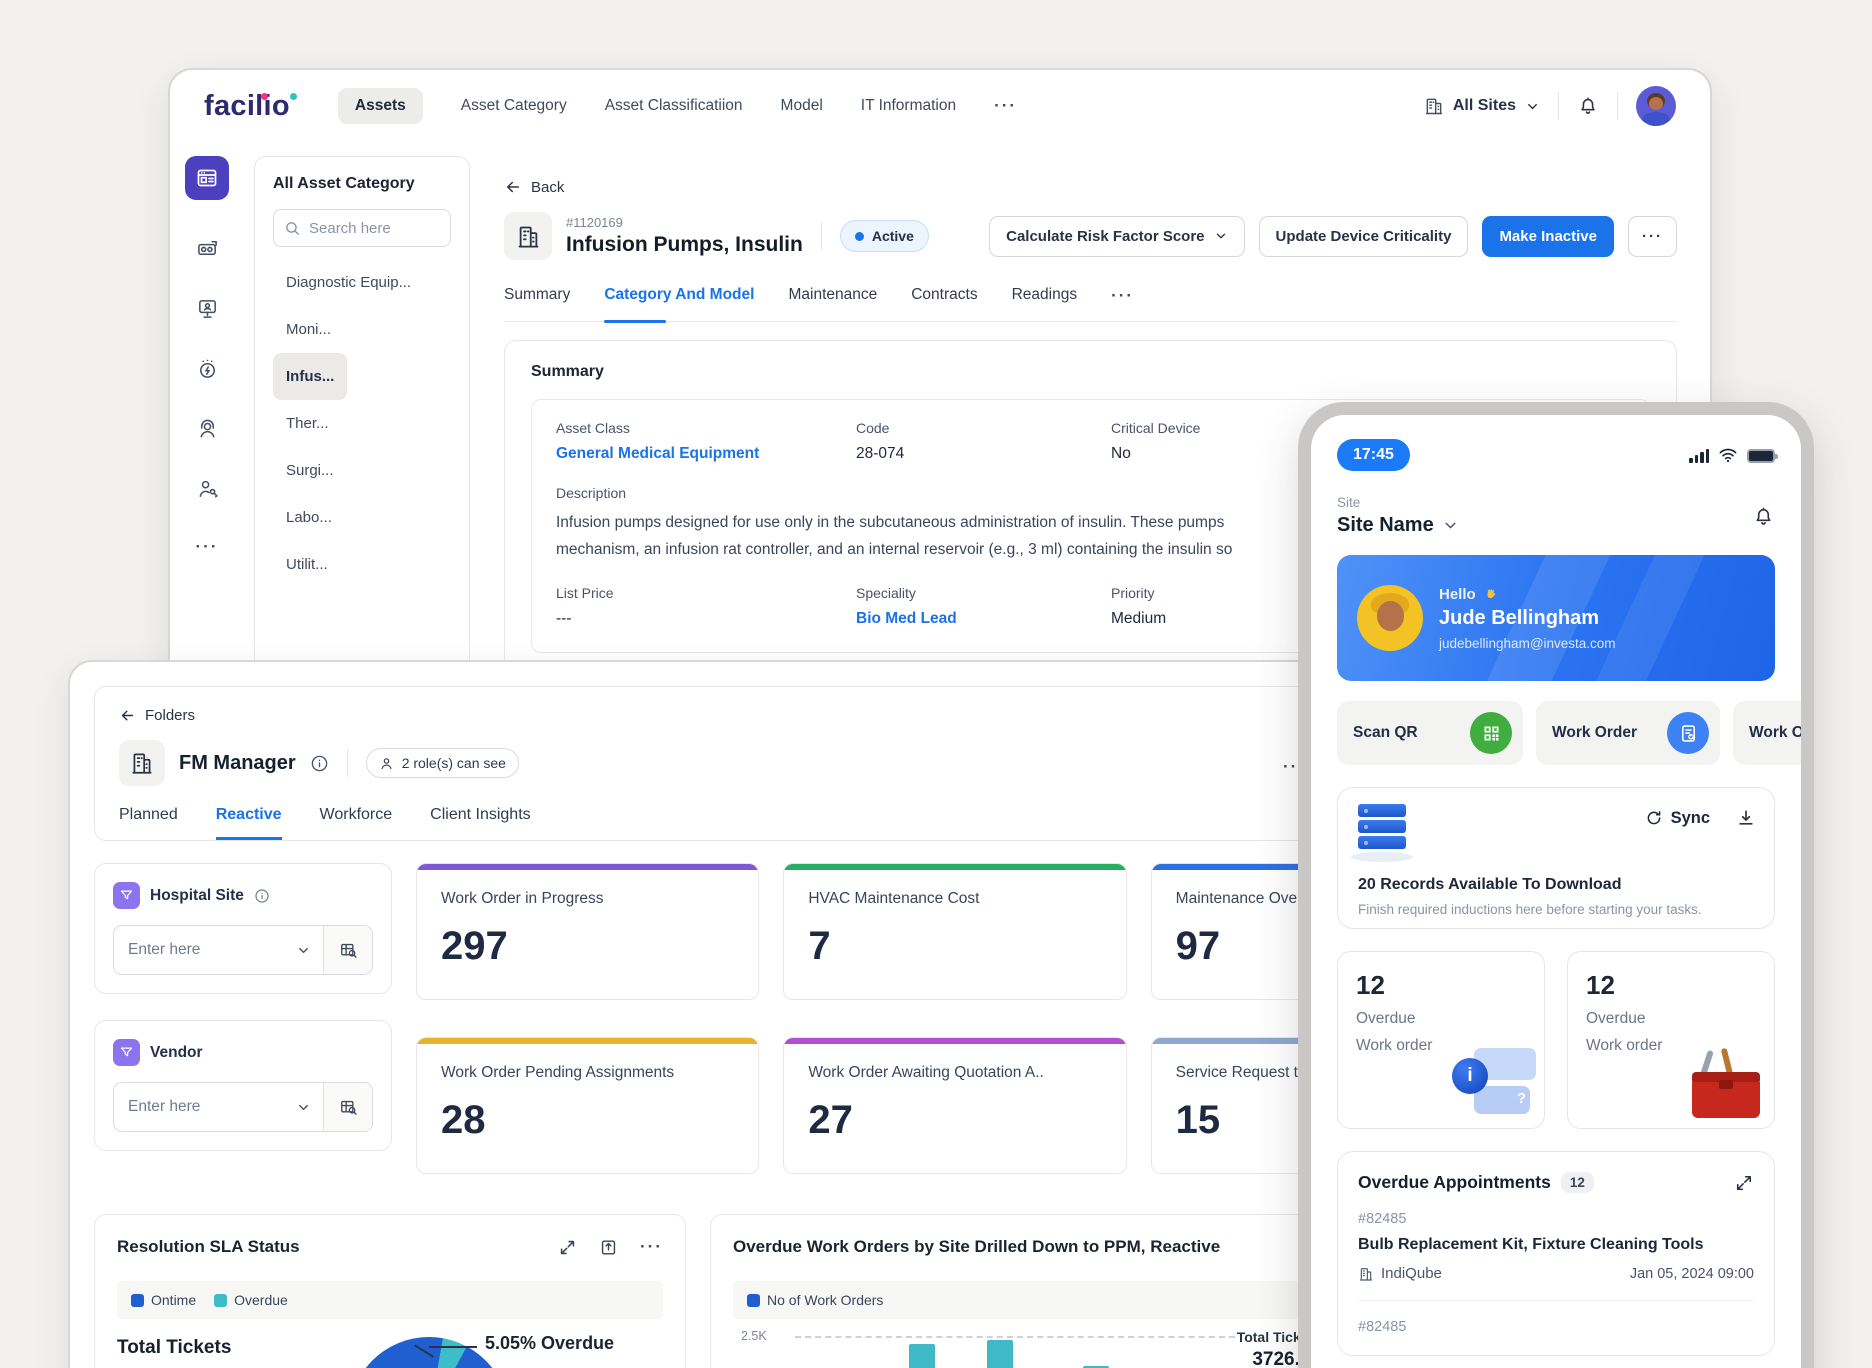 This screenshot has height=1368, width=1872. What do you see at coordinates (880, 441) in the screenshot?
I see `field-code: Code 28-074` at bounding box center [880, 441].